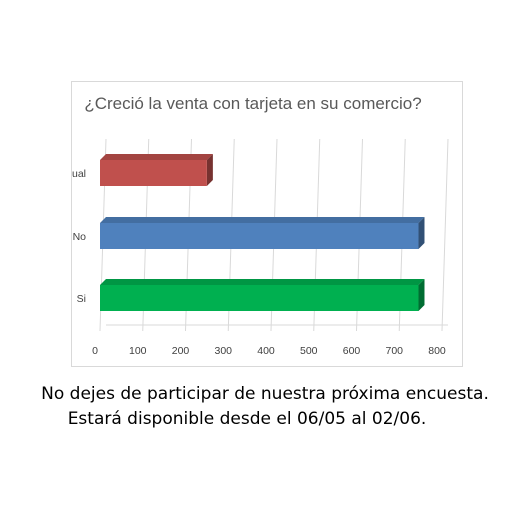  I want to click on x-tick-label-7: 700, so click(394, 351).